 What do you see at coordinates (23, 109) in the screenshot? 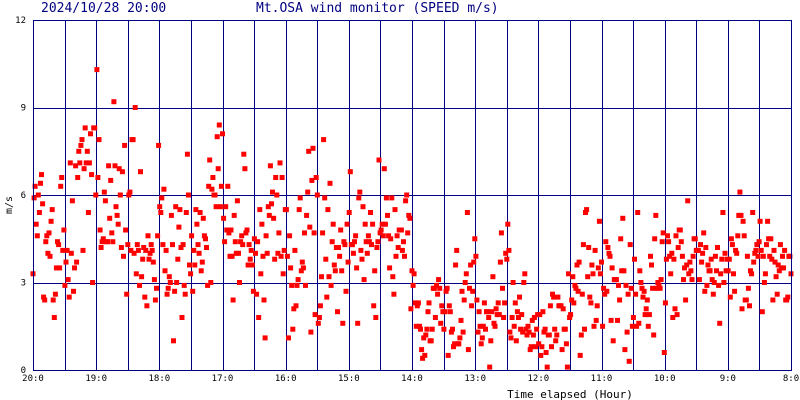
I see `y-tick-label: 9` at bounding box center [23, 109].